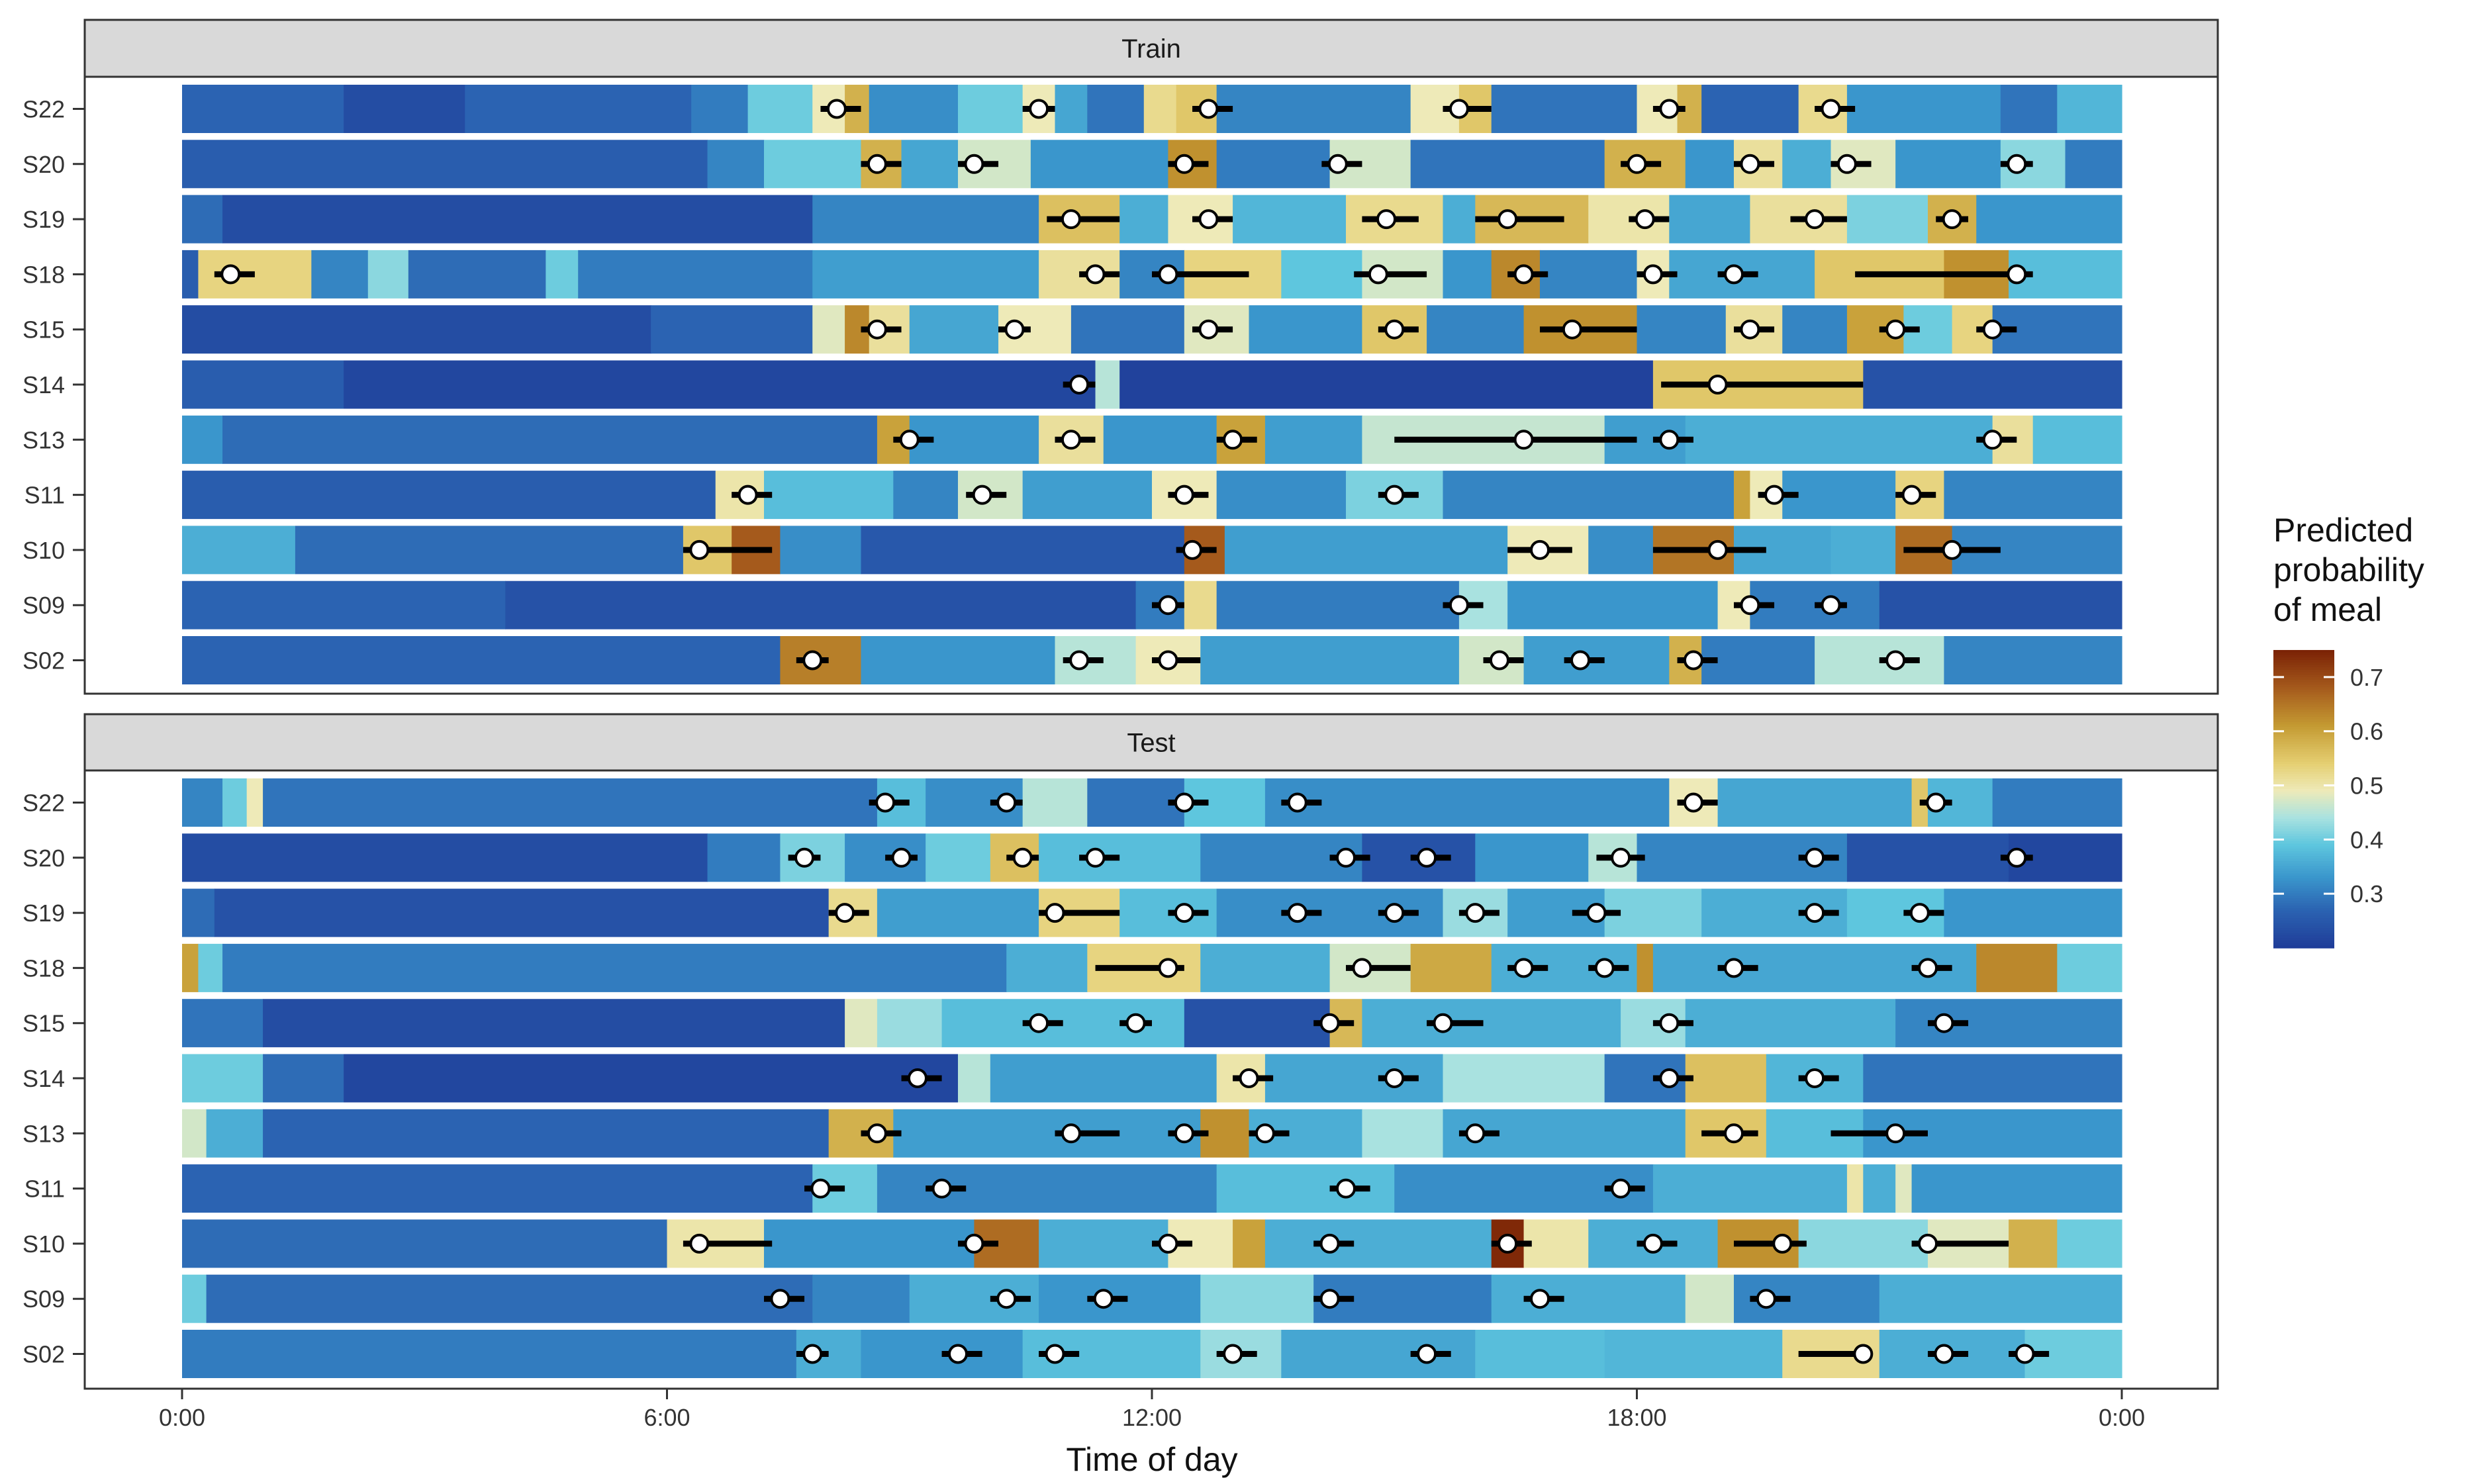 This screenshot has width=2472, height=1484. Describe the element at coordinates (2366, 786) in the screenshot. I see `legend-tick-label: 0.5` at that location.